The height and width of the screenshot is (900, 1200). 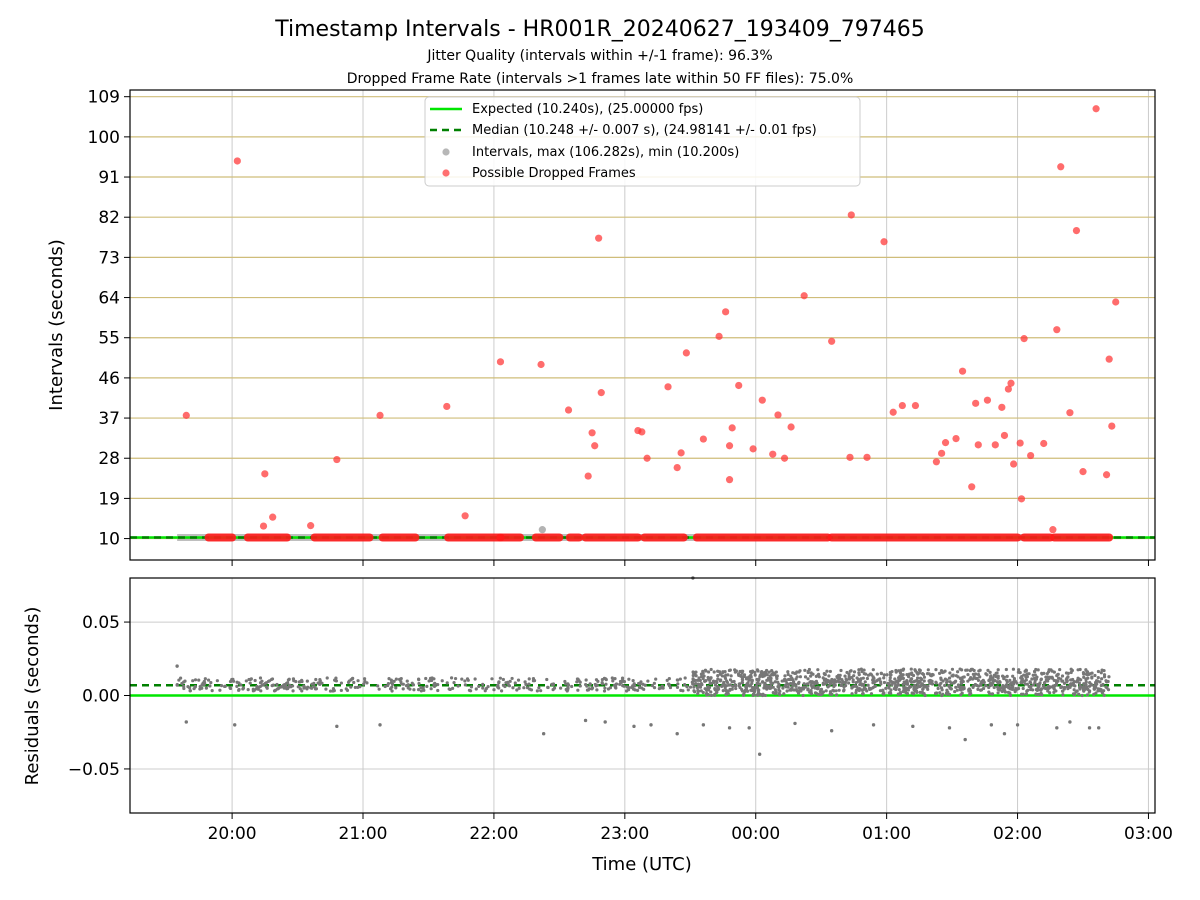 What do you see at coordinates (104, 98) in the screenshot?
I see `top-y-tick-label: 109` at bounding box center [104, 98].